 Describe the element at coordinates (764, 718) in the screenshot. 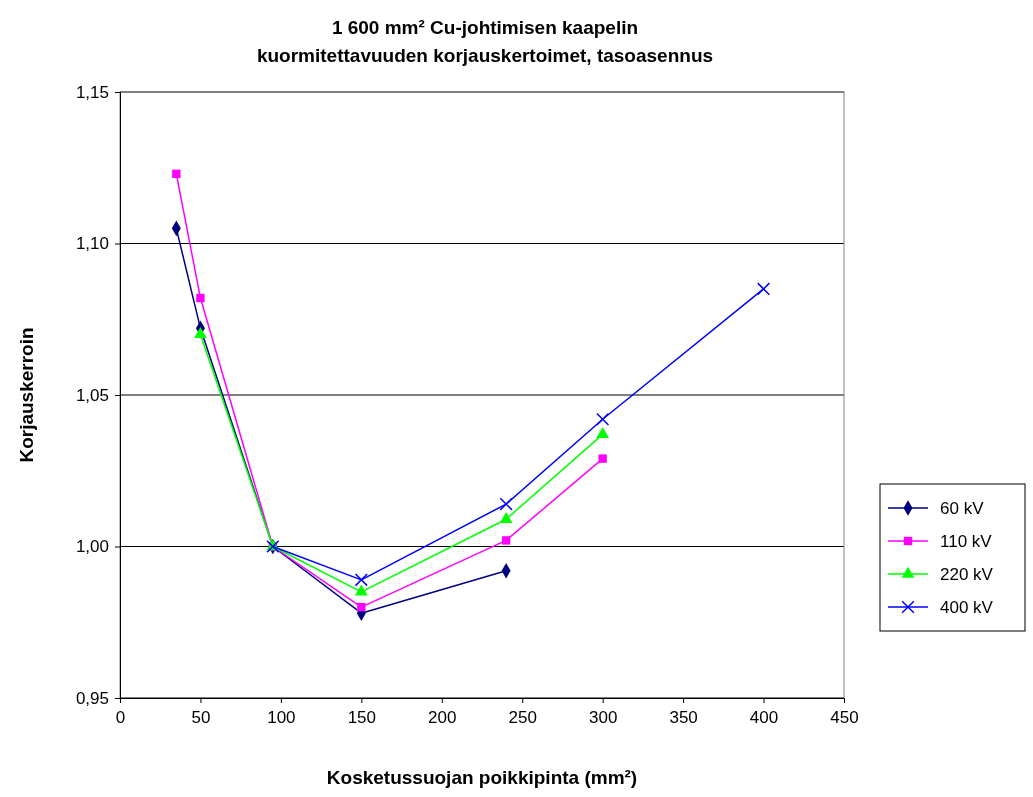

I see `x-tick-label: 400` at that location.